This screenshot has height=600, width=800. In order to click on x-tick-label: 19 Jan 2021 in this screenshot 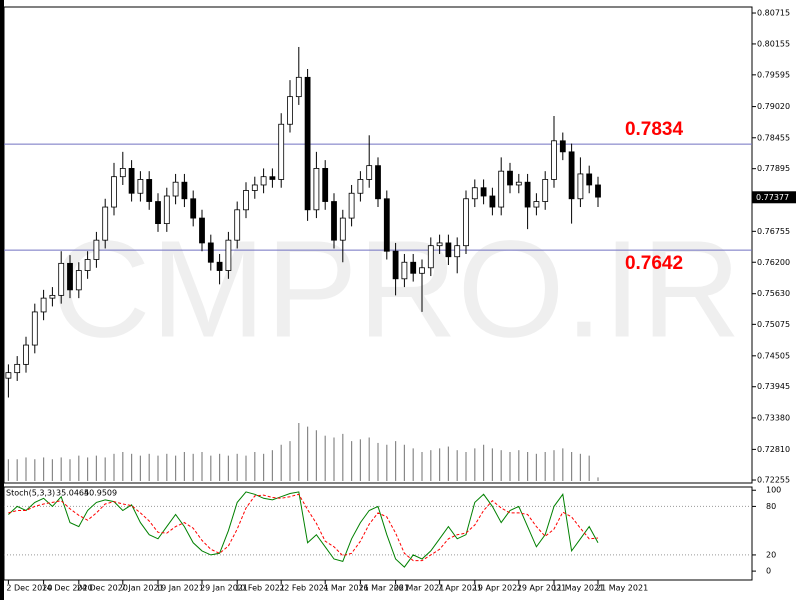, I will do `click(180, 588)`.